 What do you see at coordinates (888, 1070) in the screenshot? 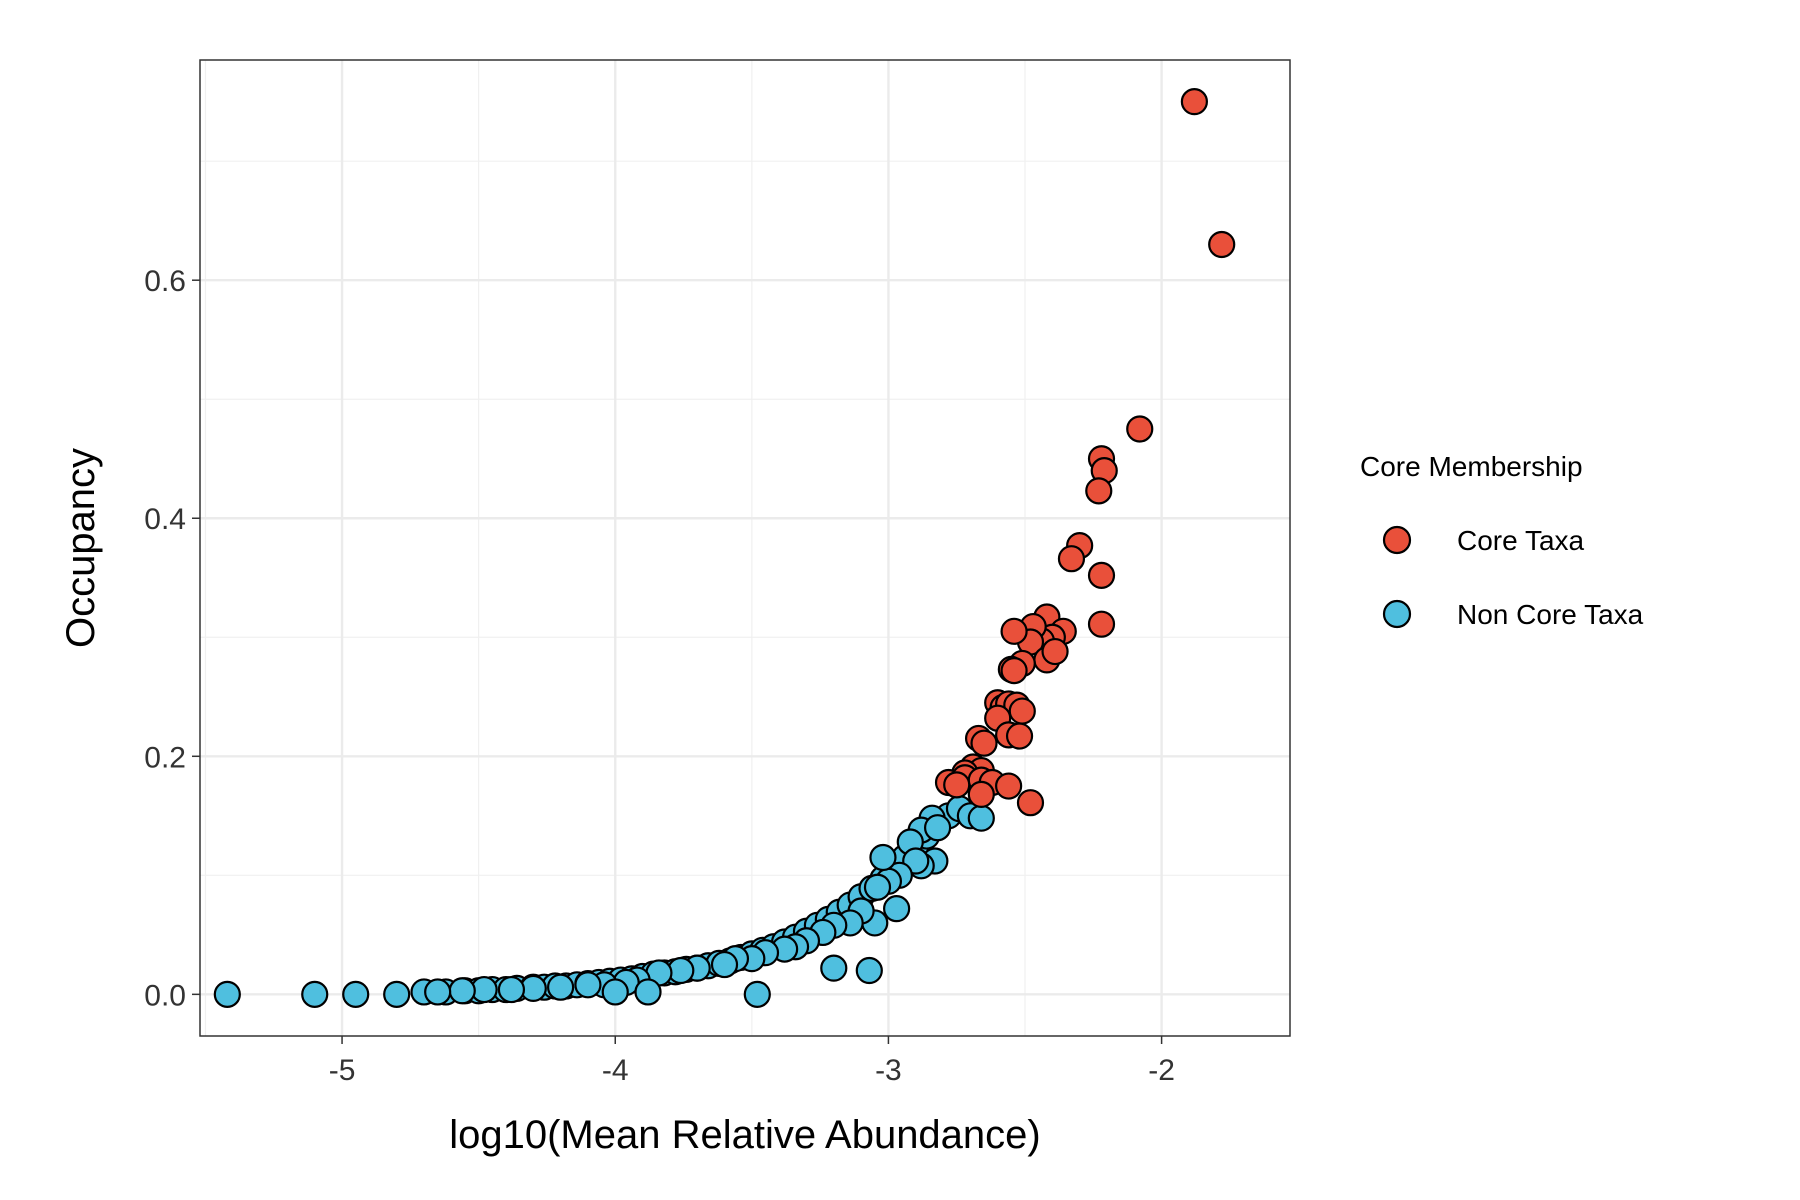
I see `x-tick-label: -3` at bounding box center [888, 1070].